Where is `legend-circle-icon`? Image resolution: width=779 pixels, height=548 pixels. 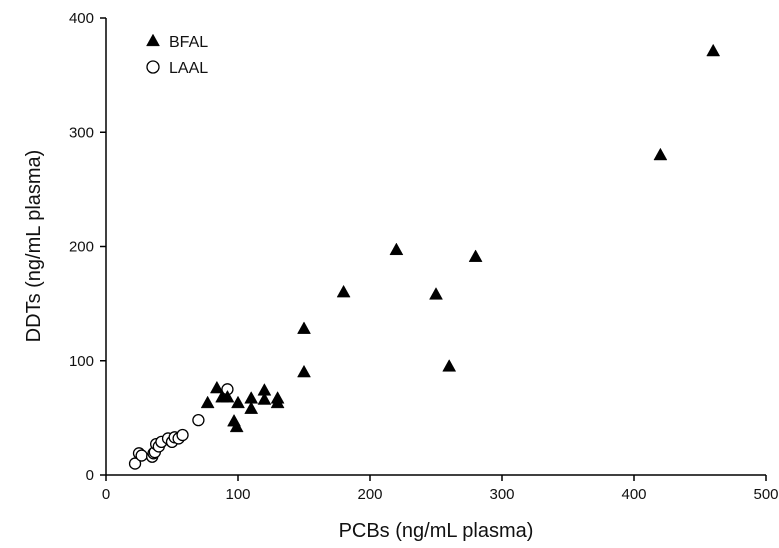
legend-circle-icon is located at coordinates (153, 67).